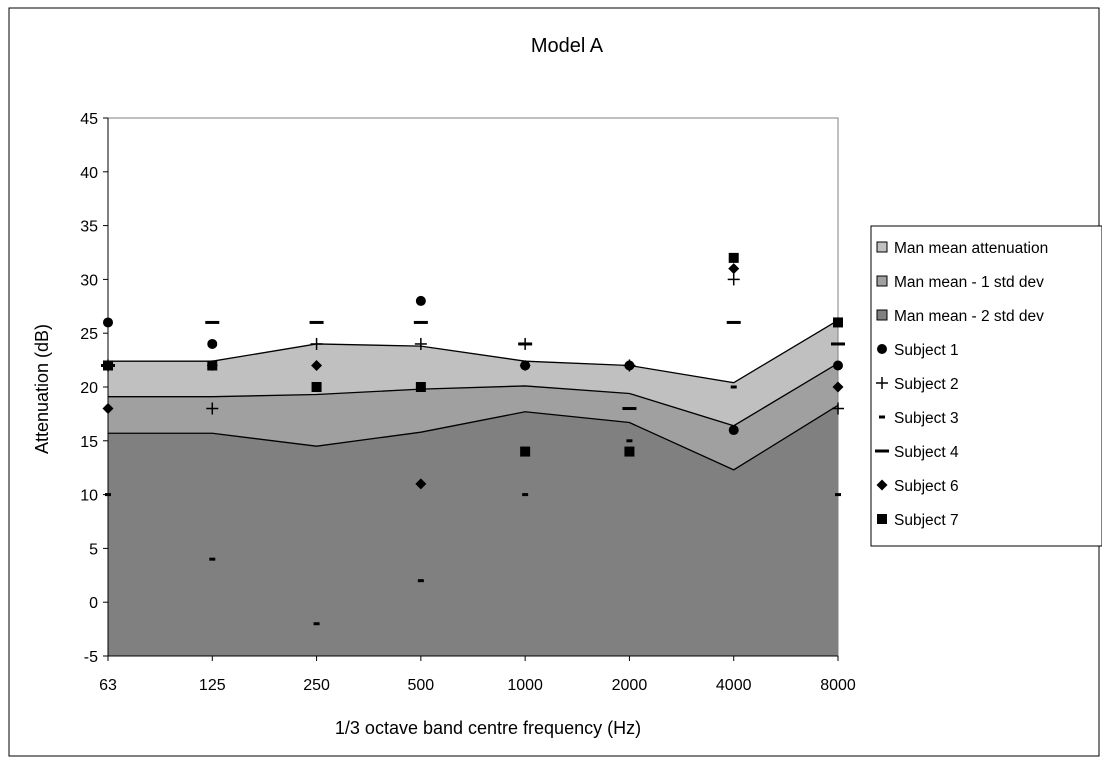  Describe the element at coordinates (838, 685) in the screenshot. I see `x-tick-label: 8000` at that location.